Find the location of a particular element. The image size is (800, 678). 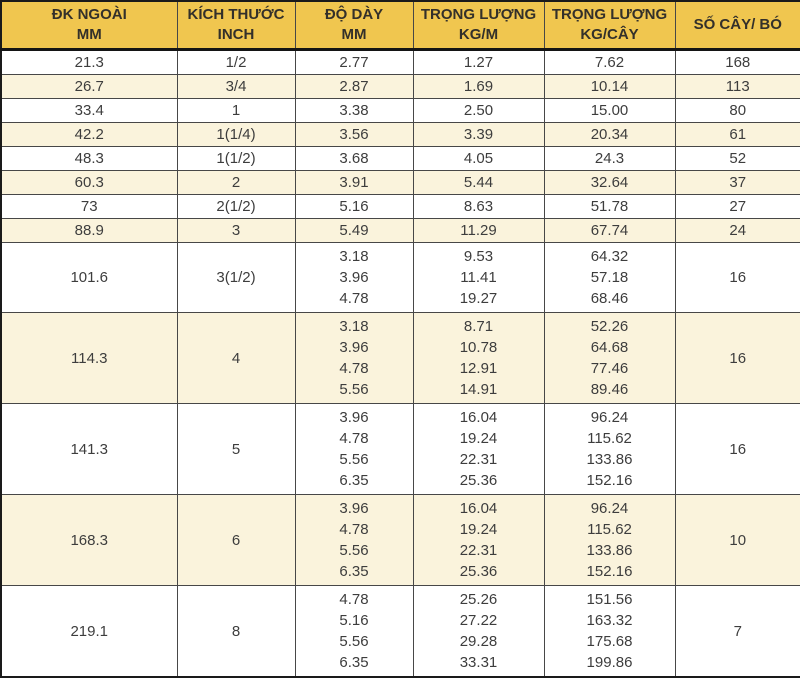

cell-value-line: 7.62 is located at coordinates (610, 62).